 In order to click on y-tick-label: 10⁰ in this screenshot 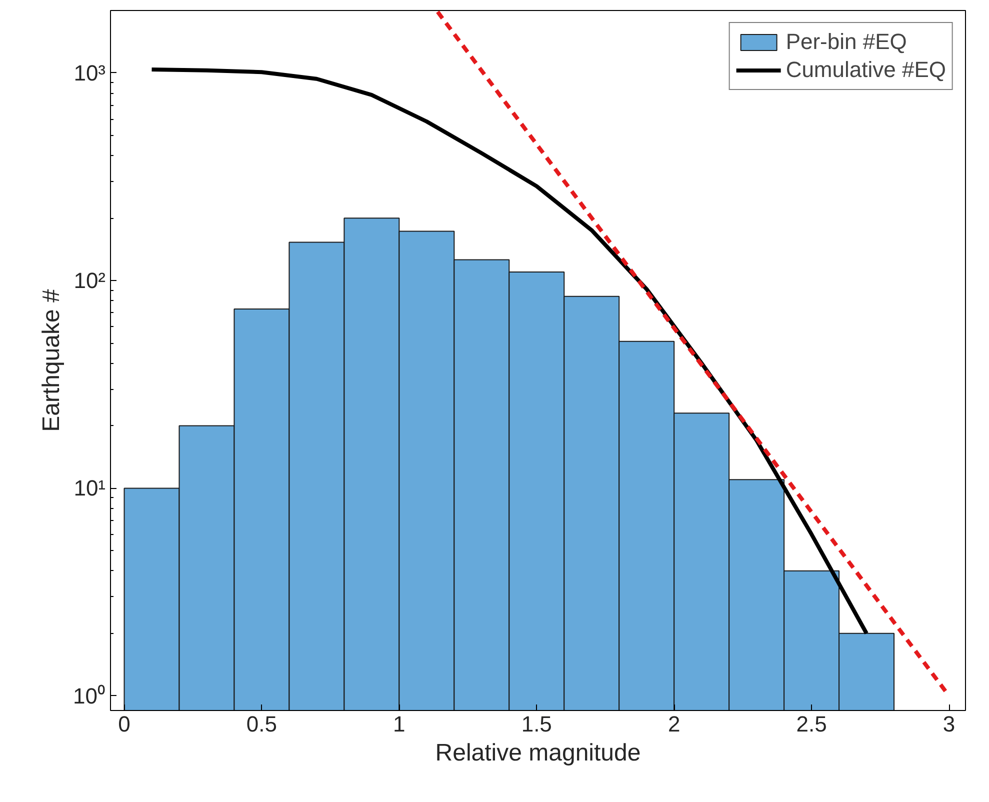, I will do `click(89, 695)`.